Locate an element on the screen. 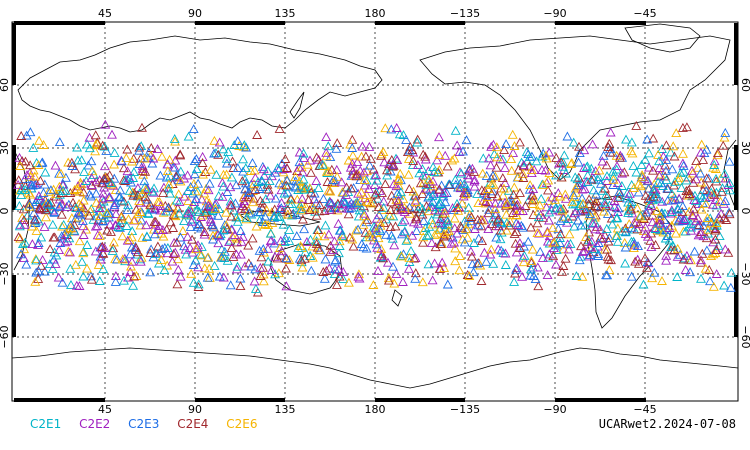  right-lat-label: −30 is located at coordinates (744, 273).